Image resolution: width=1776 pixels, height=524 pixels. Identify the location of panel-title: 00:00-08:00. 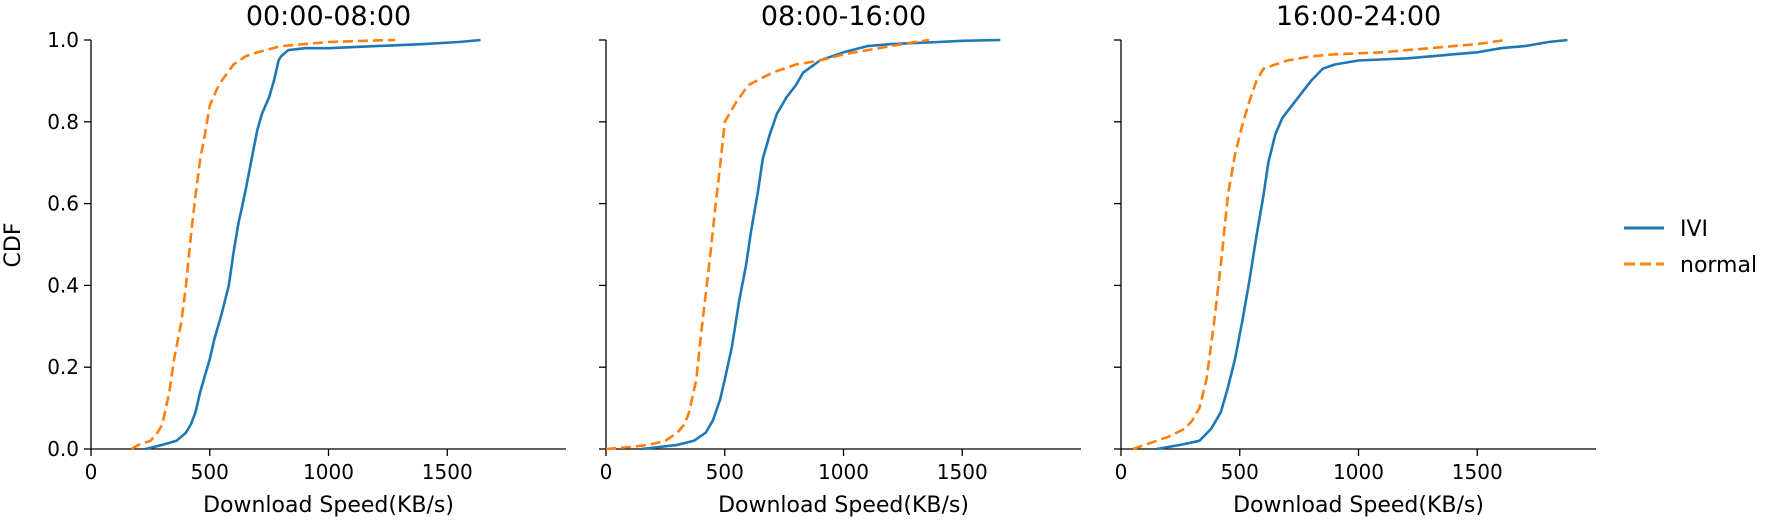
(328, 16).